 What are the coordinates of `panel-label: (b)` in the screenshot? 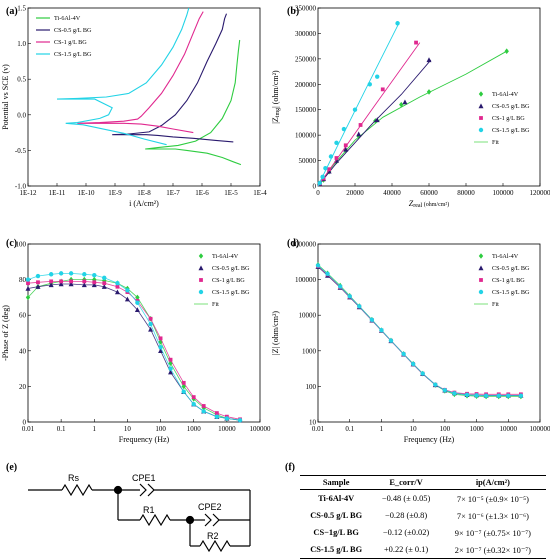 It's located at (293, 11).